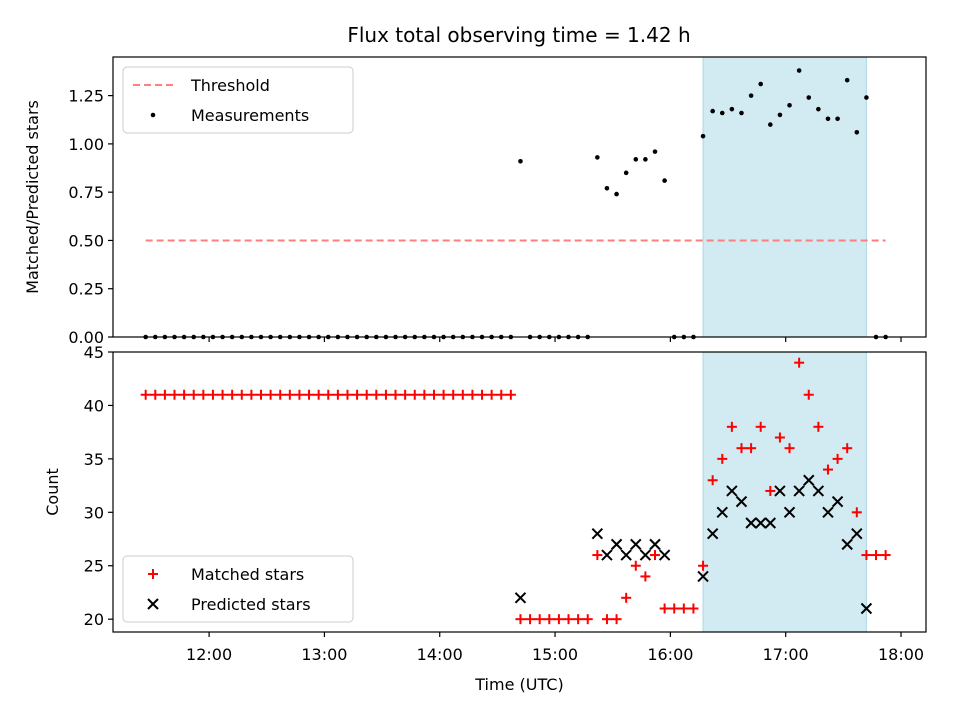 The width and height of the screenshot is (960, 720). I want to click on highlight-span, so click(784, 197).